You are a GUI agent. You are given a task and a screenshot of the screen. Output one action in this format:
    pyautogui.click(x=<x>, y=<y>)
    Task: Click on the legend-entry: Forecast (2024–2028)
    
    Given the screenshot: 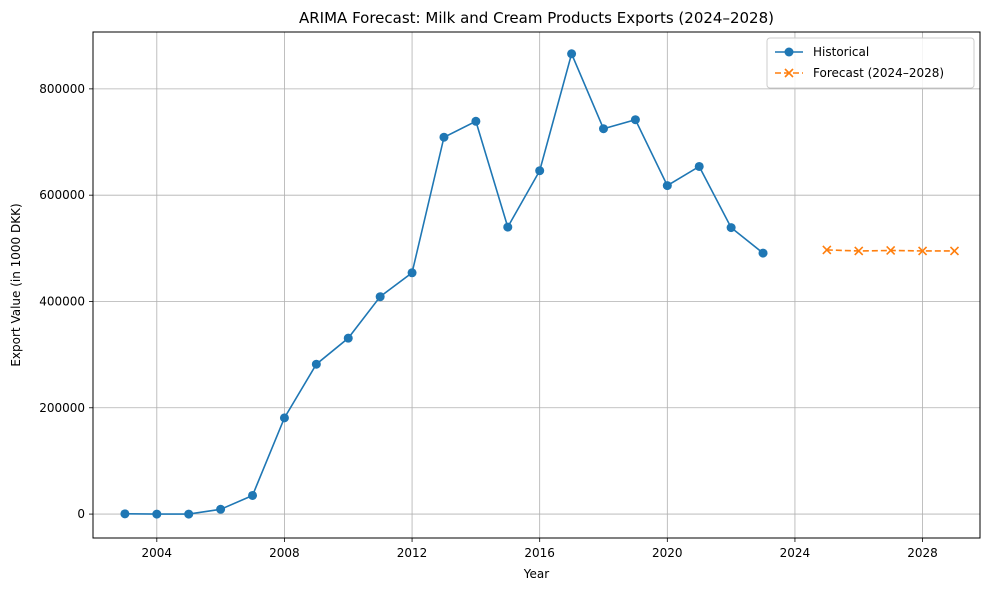 What is the action you would take?
    pyautogui.click(x=859, y=73)
    